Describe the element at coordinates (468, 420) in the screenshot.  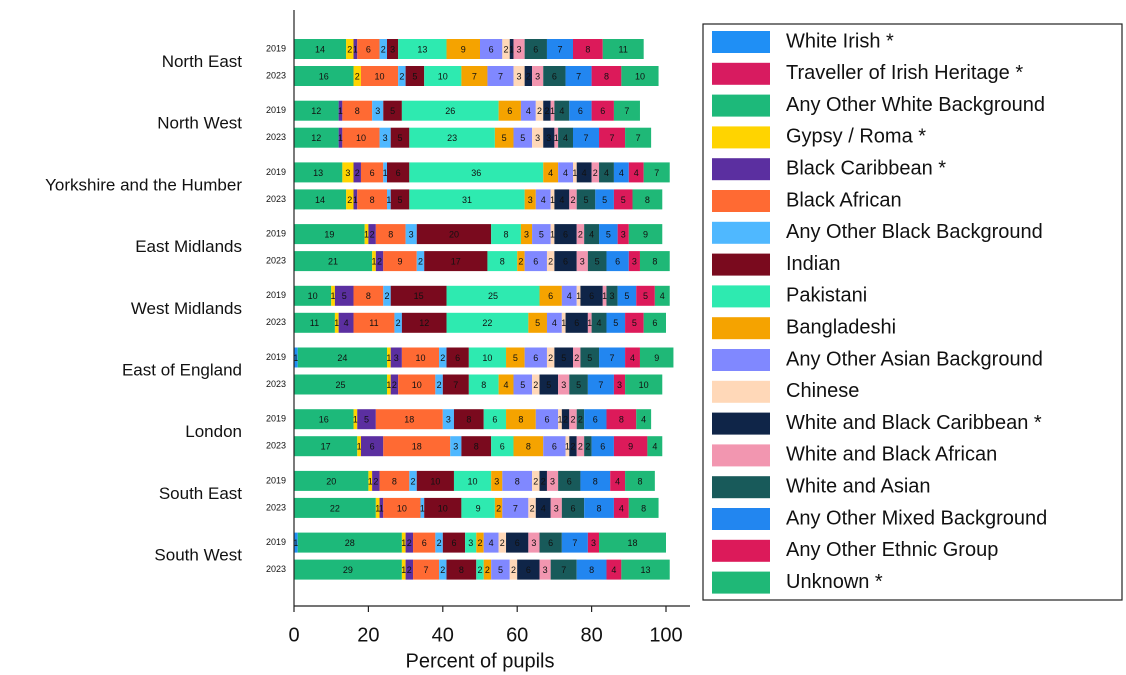
I see `value-label: 8` at that location.